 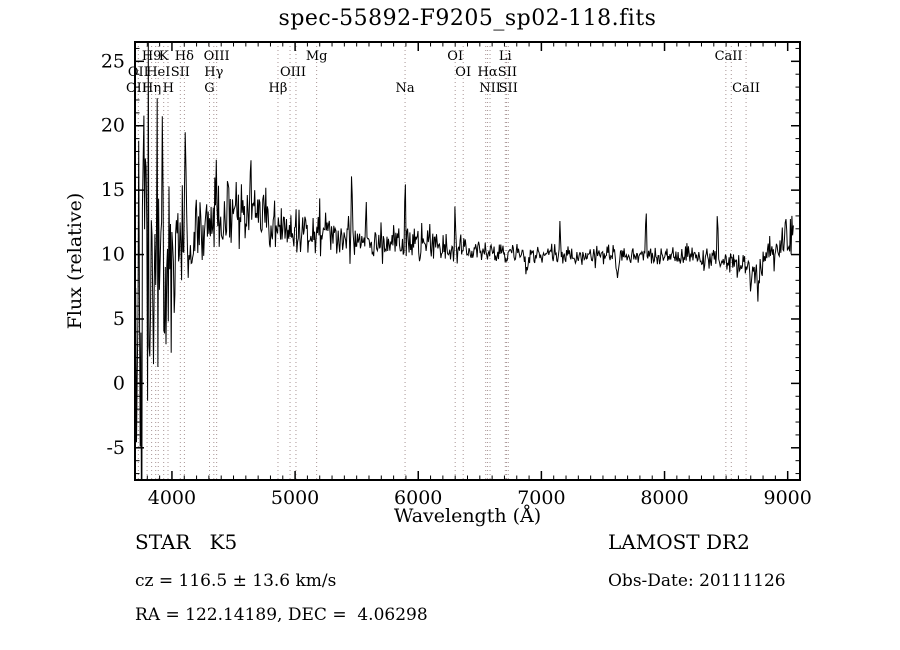 What do you see at coordinates (186, 542) in the screenshot?
I see `classification-label: STAR K5` at bounding box center [186, 542].